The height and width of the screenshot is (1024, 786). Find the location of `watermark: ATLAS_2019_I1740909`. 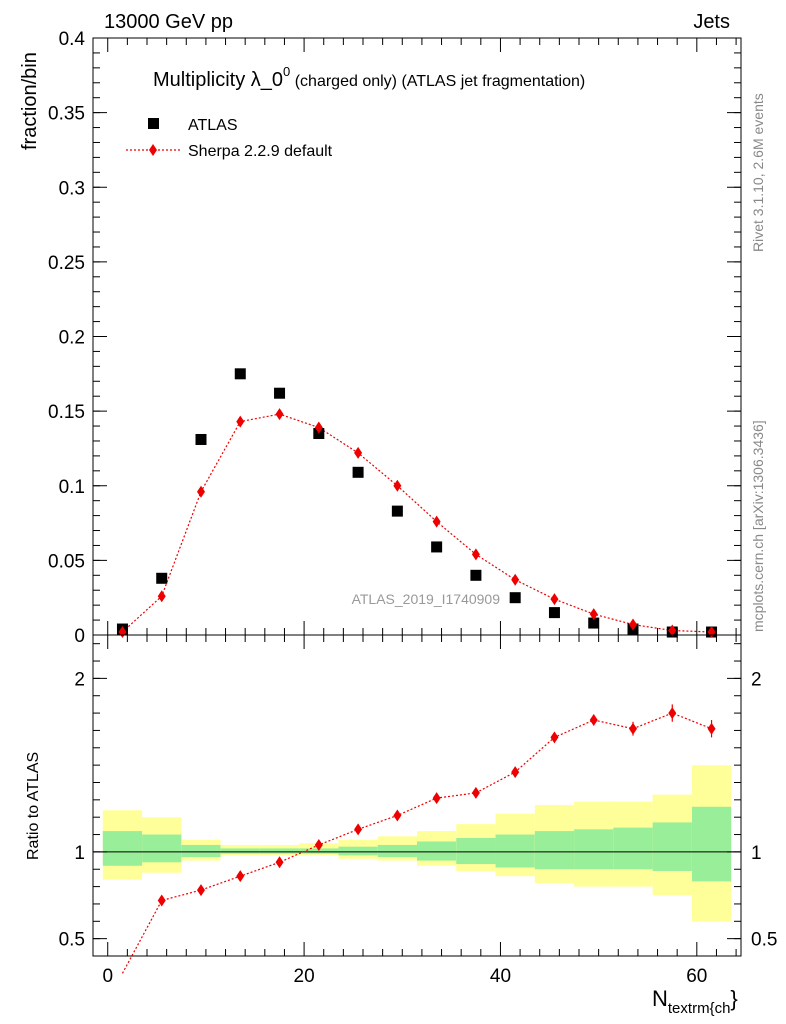

watermark: ATLAS_2019_I1740909 is located at coordinates (426, 599).